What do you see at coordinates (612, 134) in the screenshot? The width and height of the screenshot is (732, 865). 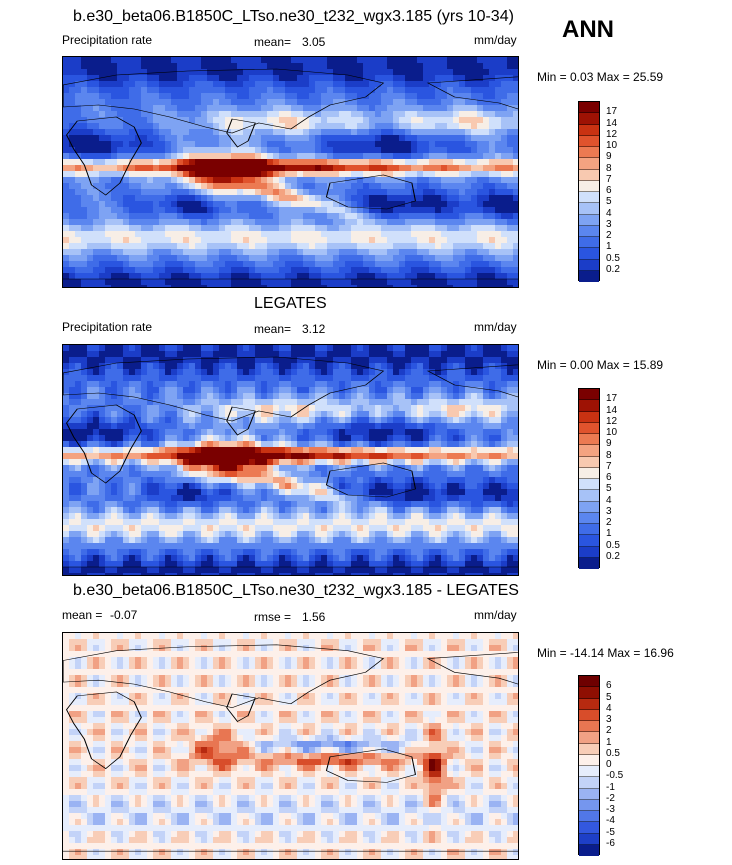 I see `colorbar-tick-label: 12` at bounding box center [612, 134].